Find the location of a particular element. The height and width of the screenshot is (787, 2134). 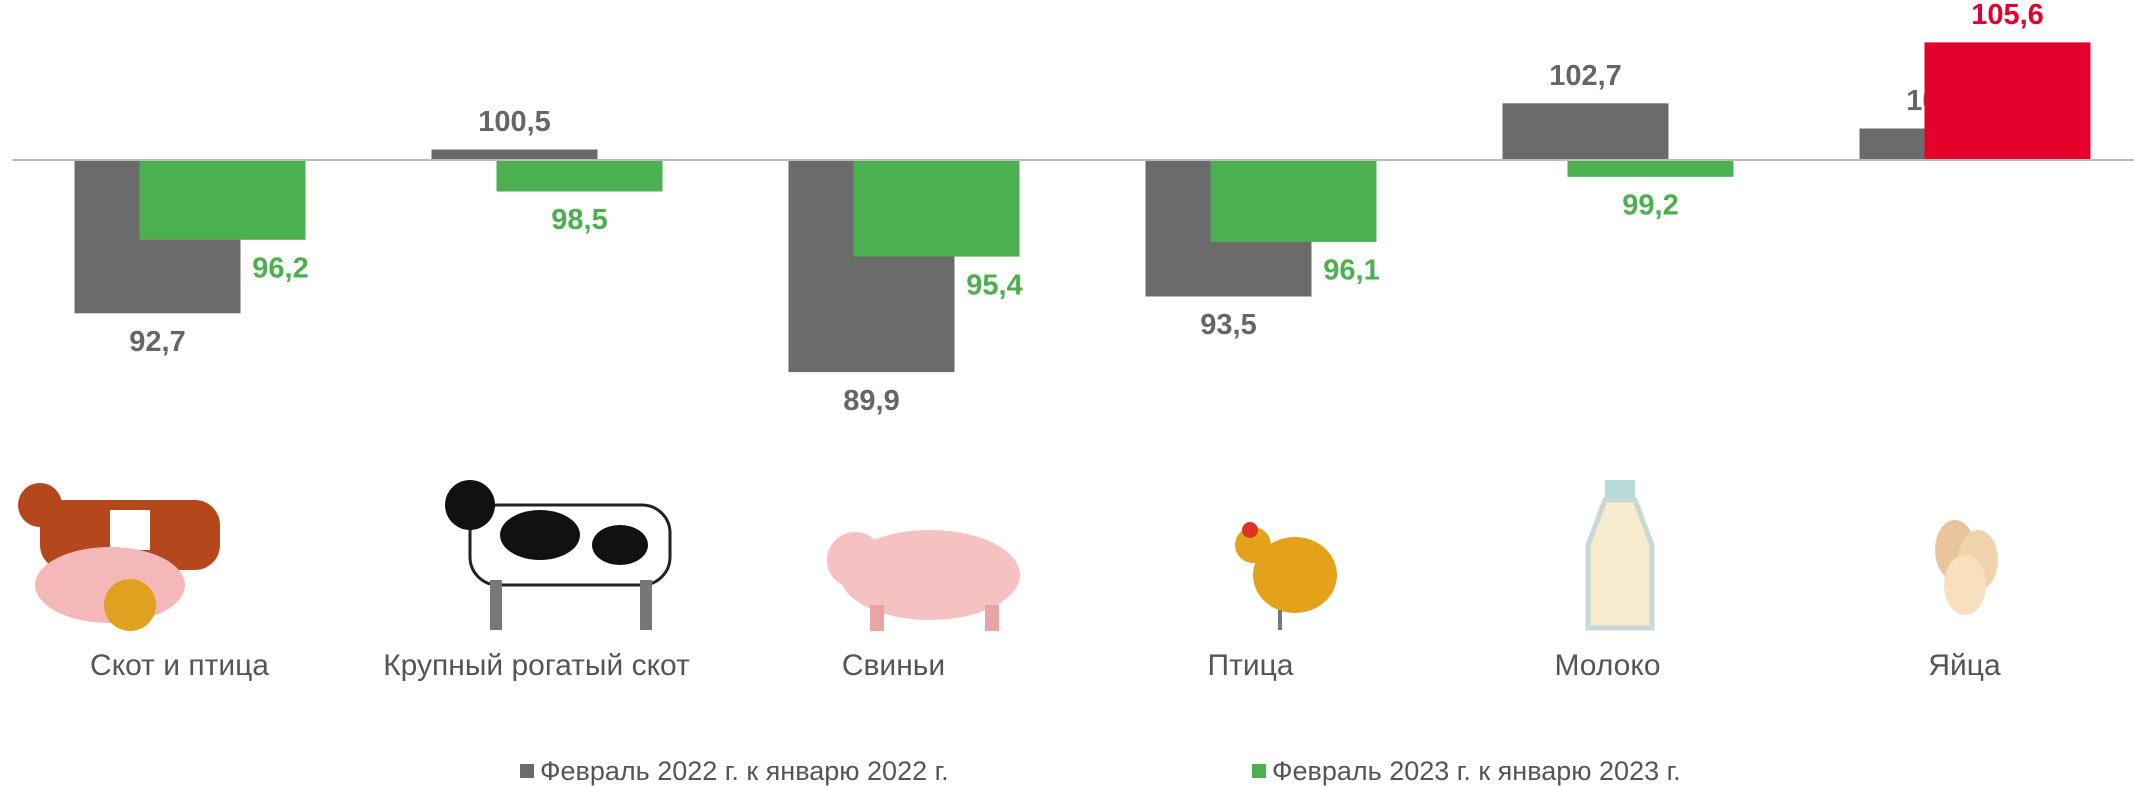

value-label: 98,5 is located at coordinates (579, 220).